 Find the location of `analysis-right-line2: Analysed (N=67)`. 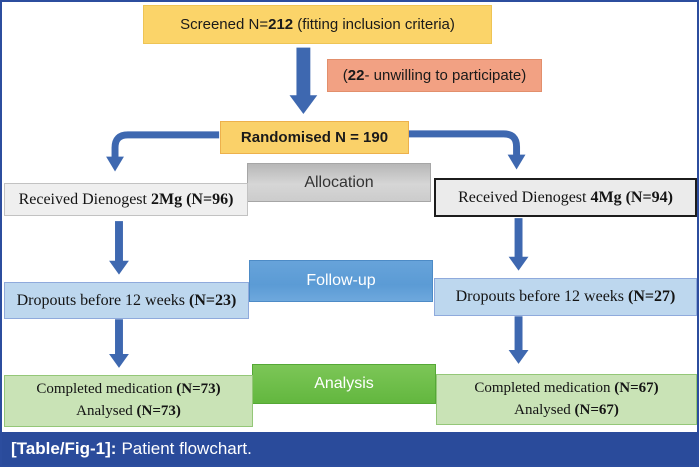

analysis-right-line2: Analysed (N=67) is located at coordinates (566, 409).